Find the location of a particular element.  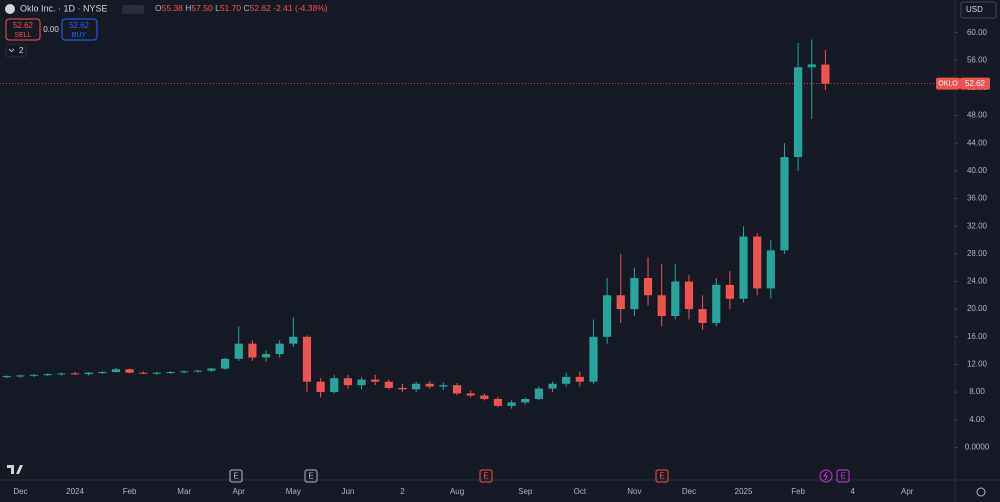

l-label: L is located at coordinates (217, 8).